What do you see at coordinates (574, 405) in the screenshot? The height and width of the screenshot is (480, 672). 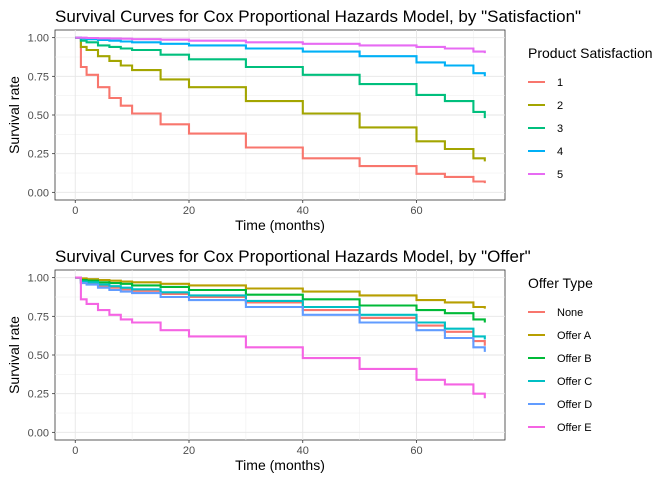 I see `legend-label: Offer D` at bounding box center [574, 405].